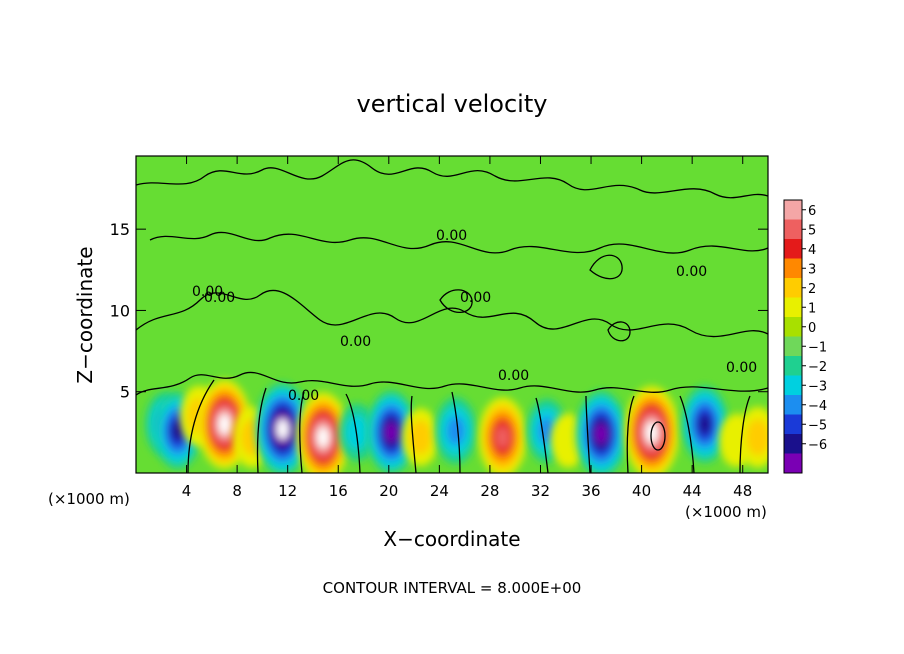 The width and height of the screenshot is (904, 654). Describe the element at coordinates (812, 269) in the screenshot. I see `colorbar-label: 3` at that location.